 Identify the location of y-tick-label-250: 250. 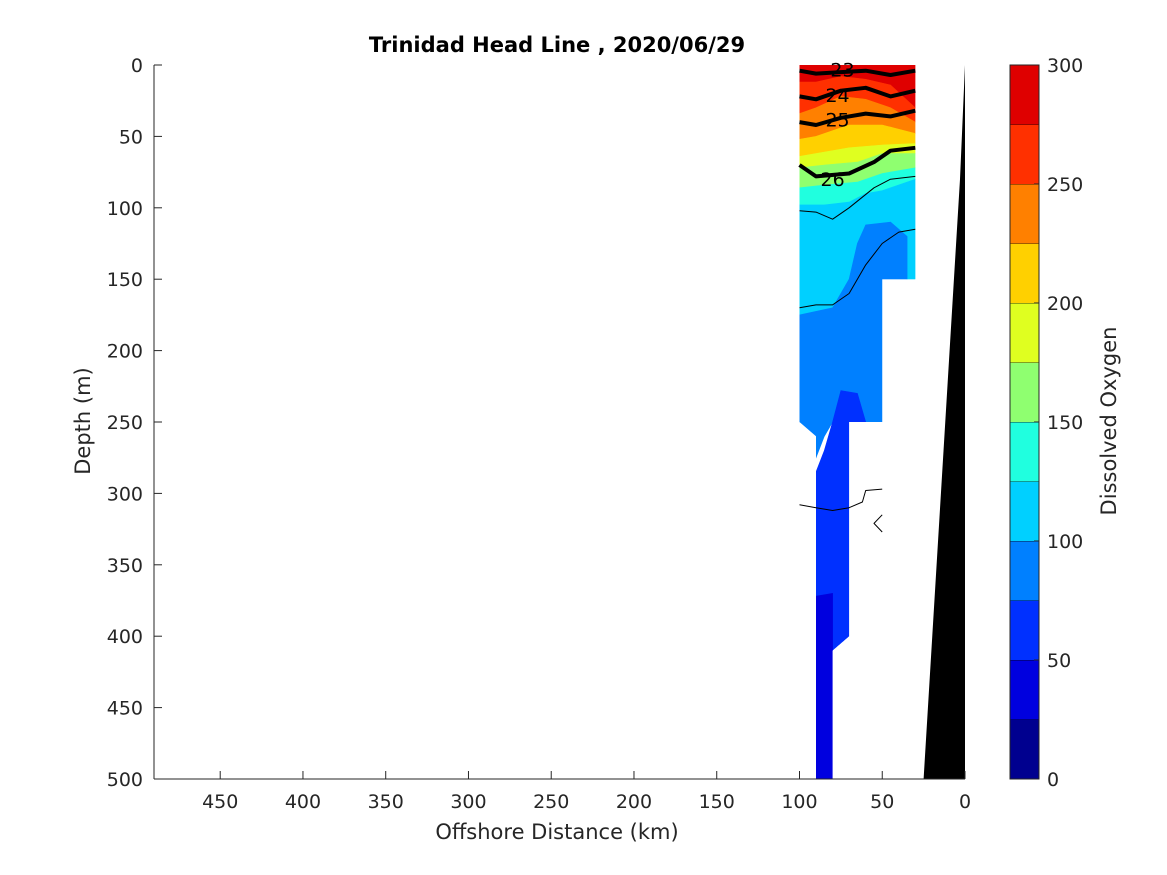
(125, 423).